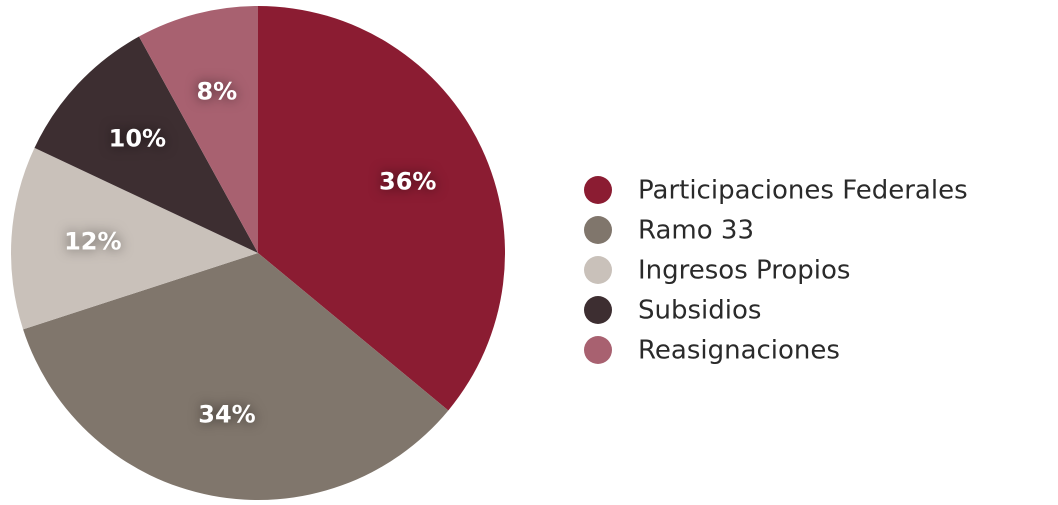  I want to click on slice-label: 12%, so click(92, 242).